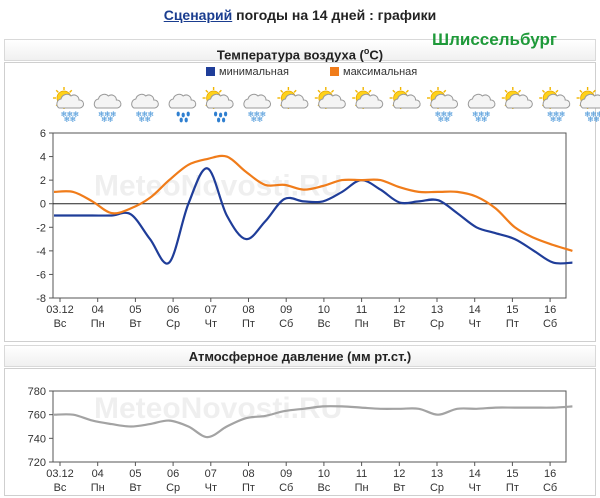 The image size is (600, 498). I want to click on pressure-panel-title: Атмосферное давление (мм рт.ст.), so click(300, 356).